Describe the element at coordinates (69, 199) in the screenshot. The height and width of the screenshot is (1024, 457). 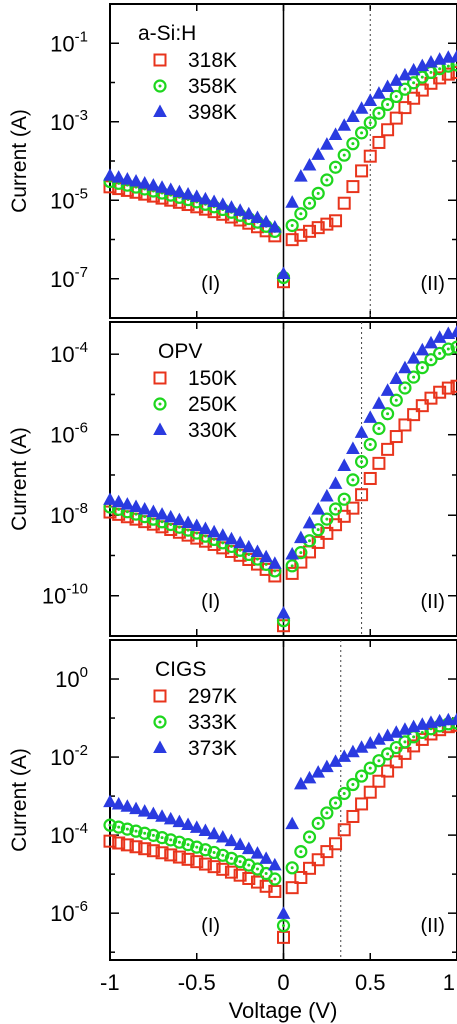
I see `y-tick-label: 10⁻⁵` at that location.